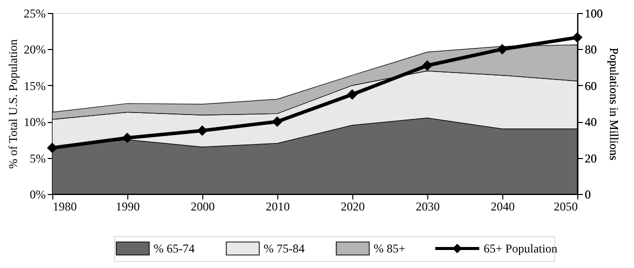 The width and height of the screenshot is (634, 268). I want to click on y-tick-label: 25%, so click(35, 13).